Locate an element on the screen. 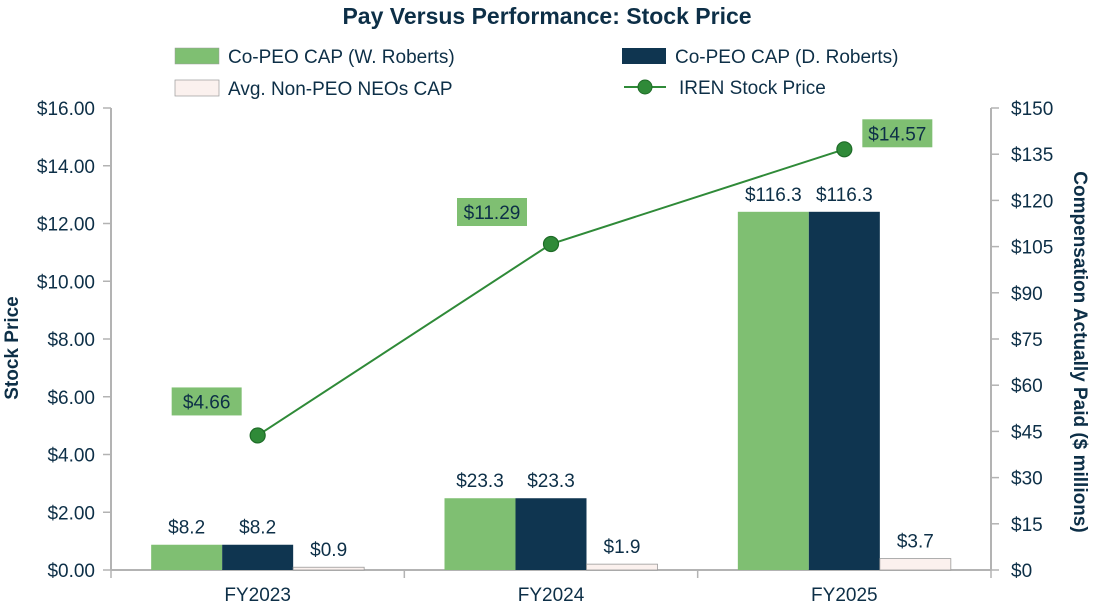  bar-data-label: $3.7 is located at coordinates (915, 542).